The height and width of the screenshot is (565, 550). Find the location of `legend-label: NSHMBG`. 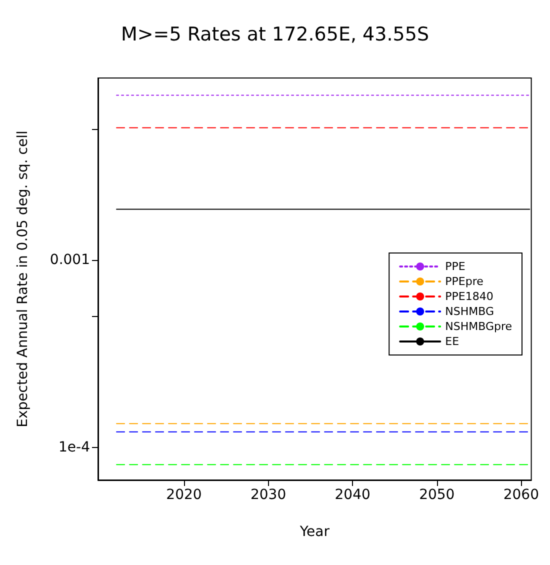

legend-label: NSHMBG is located at coordinates (469, 311).